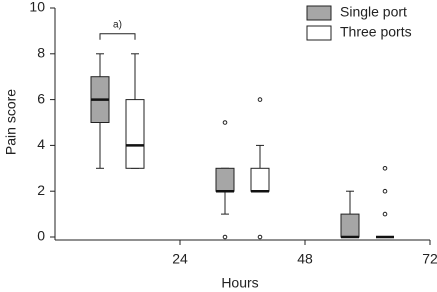 This screenshot has height=292, width=437. Describe the element at coordinates (180, 259) in the screenshot. I see `x-tick-label: 24` at that location.